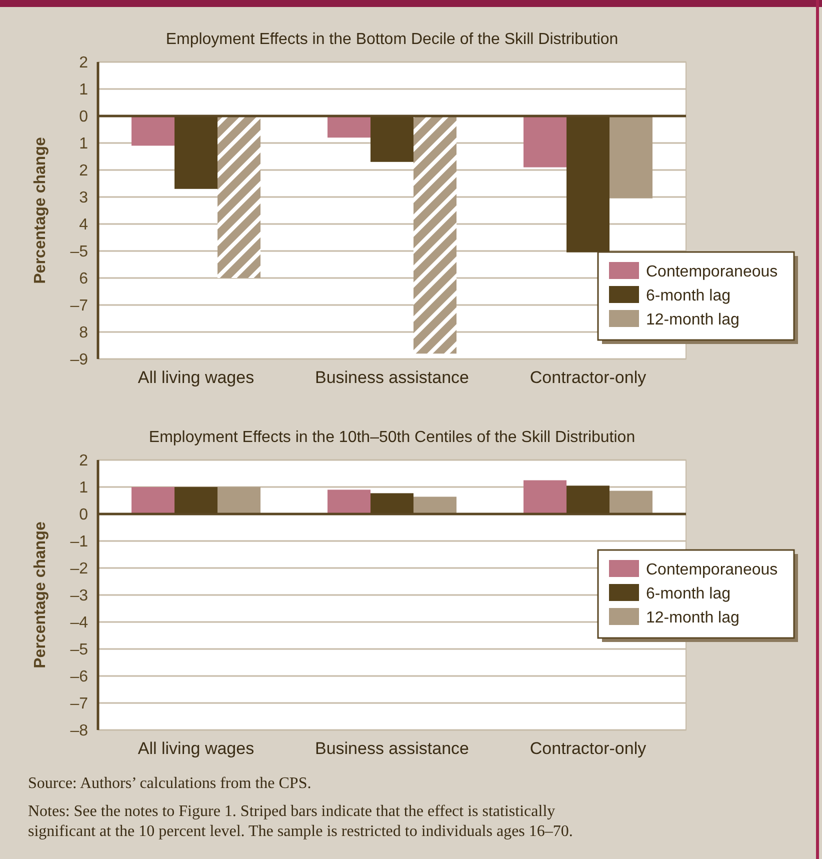  I want to click on chart-title: Employment Effects in the Bottom Decile of the Skill Distribution, so click(392, 39).